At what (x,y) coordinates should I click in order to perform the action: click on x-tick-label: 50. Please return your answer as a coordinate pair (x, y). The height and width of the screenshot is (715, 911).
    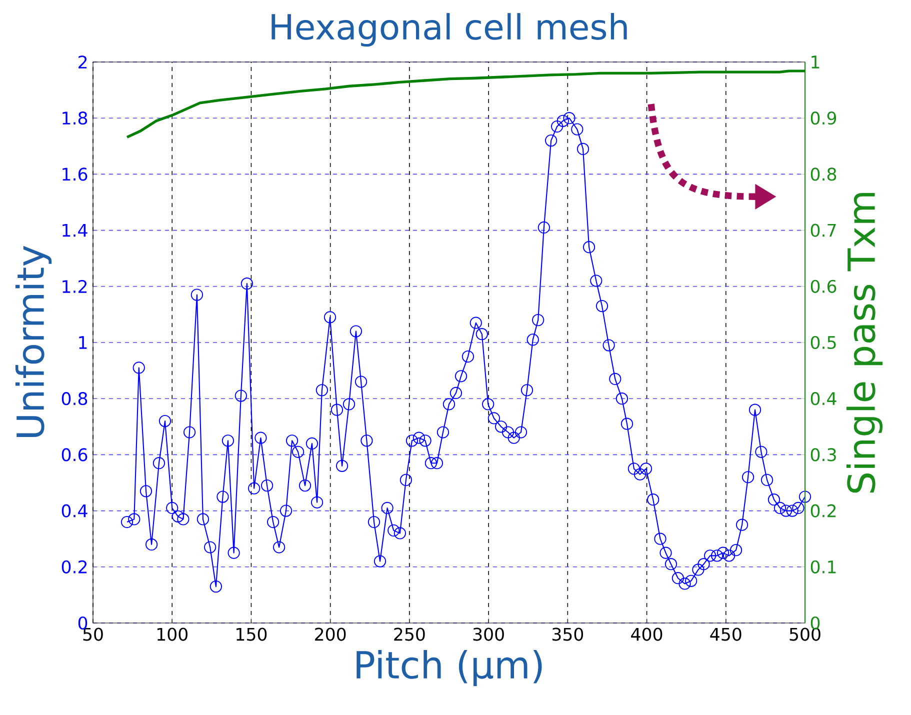
    Looking at the image, I should click on (93, 634).